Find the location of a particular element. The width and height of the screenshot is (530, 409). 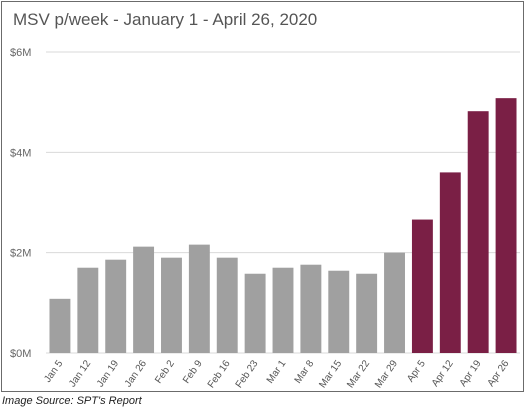

y-tick-label: $6M is located at coordinates (20, 53).